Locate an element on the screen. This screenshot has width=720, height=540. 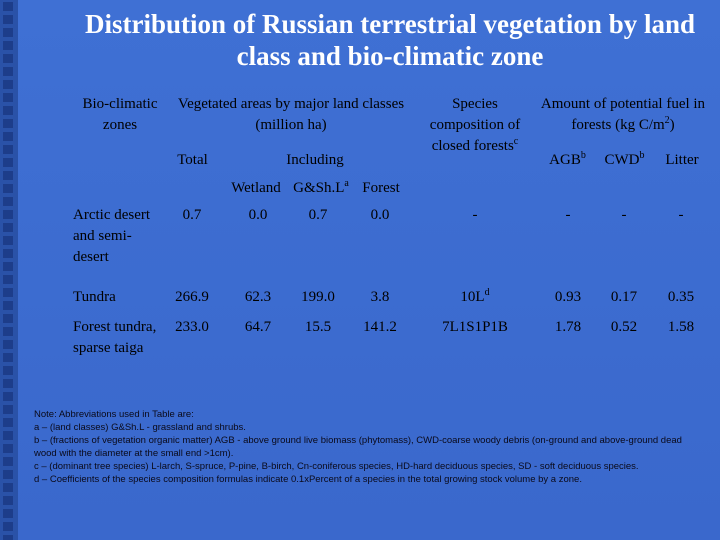
table-cell-text: 10L is located at coordinates (472, 297).